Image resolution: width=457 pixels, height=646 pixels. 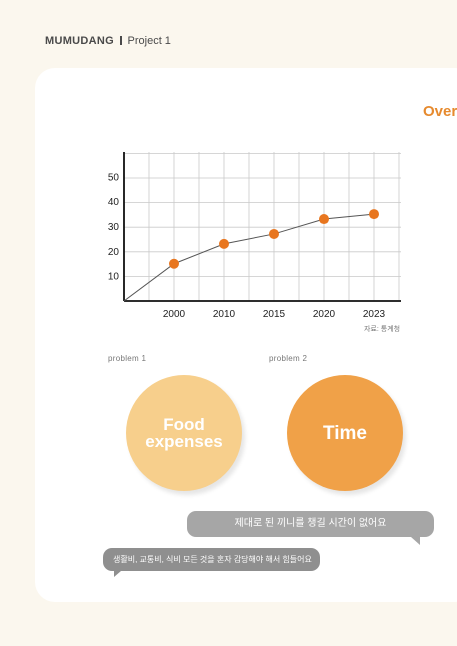 What do you see at coordinates (114, 277) in the screenshot?
I see `y-tick-label: 10` at bounding box center [114, 277].